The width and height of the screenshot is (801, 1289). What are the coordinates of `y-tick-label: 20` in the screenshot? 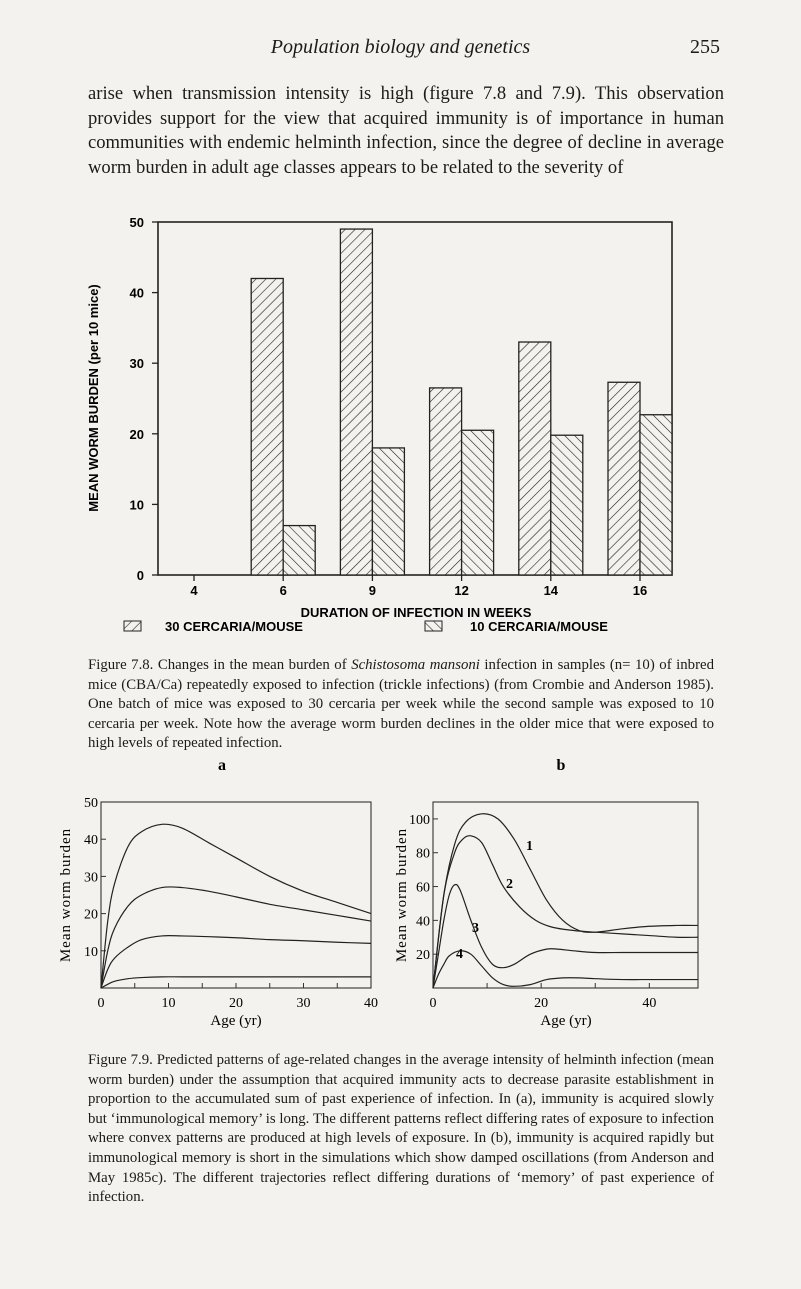 It's located at (137, 434).